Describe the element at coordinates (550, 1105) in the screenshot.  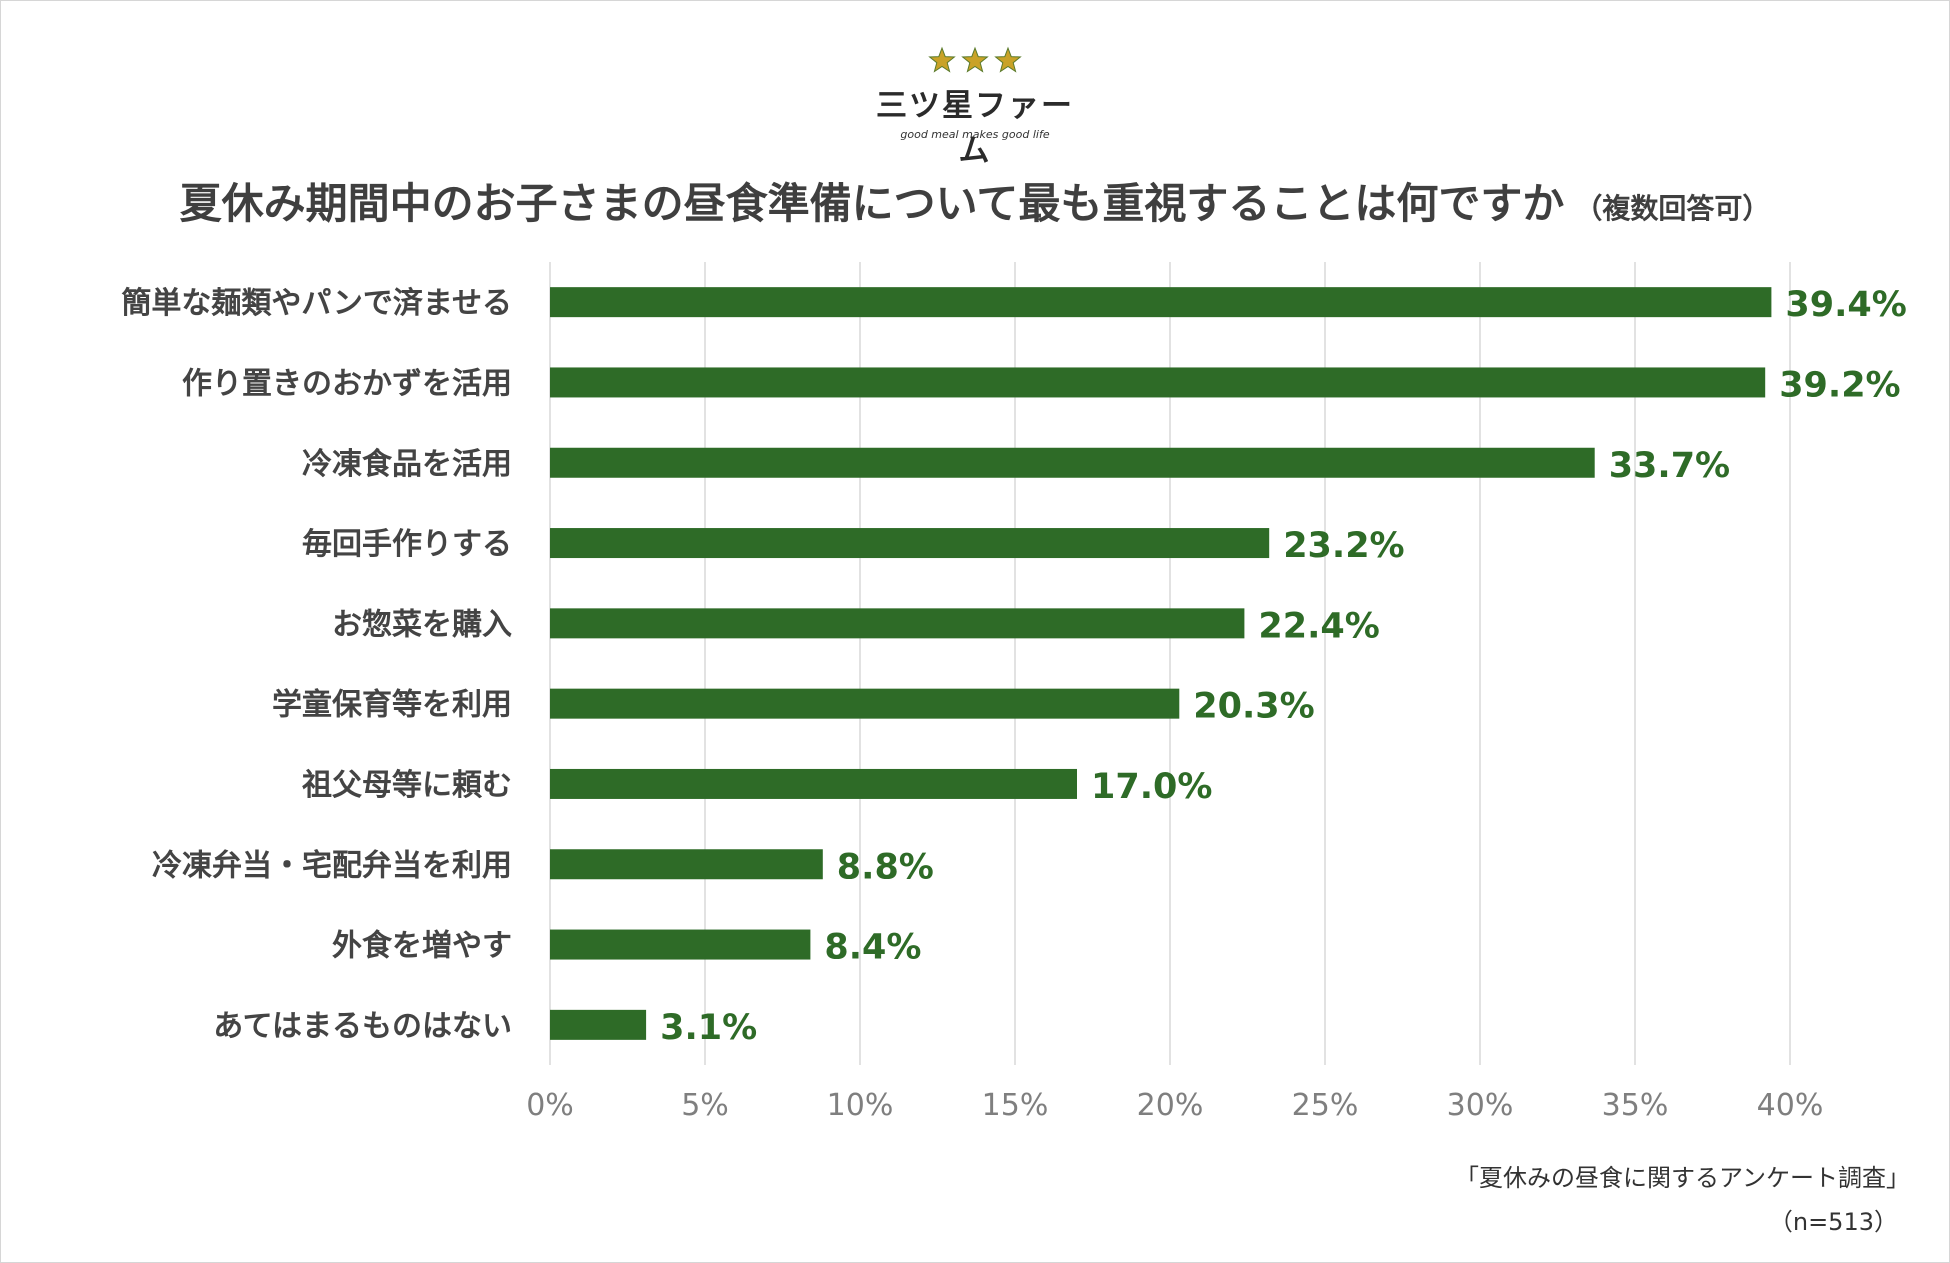
I see `x-tick-label: 0%` at that location.